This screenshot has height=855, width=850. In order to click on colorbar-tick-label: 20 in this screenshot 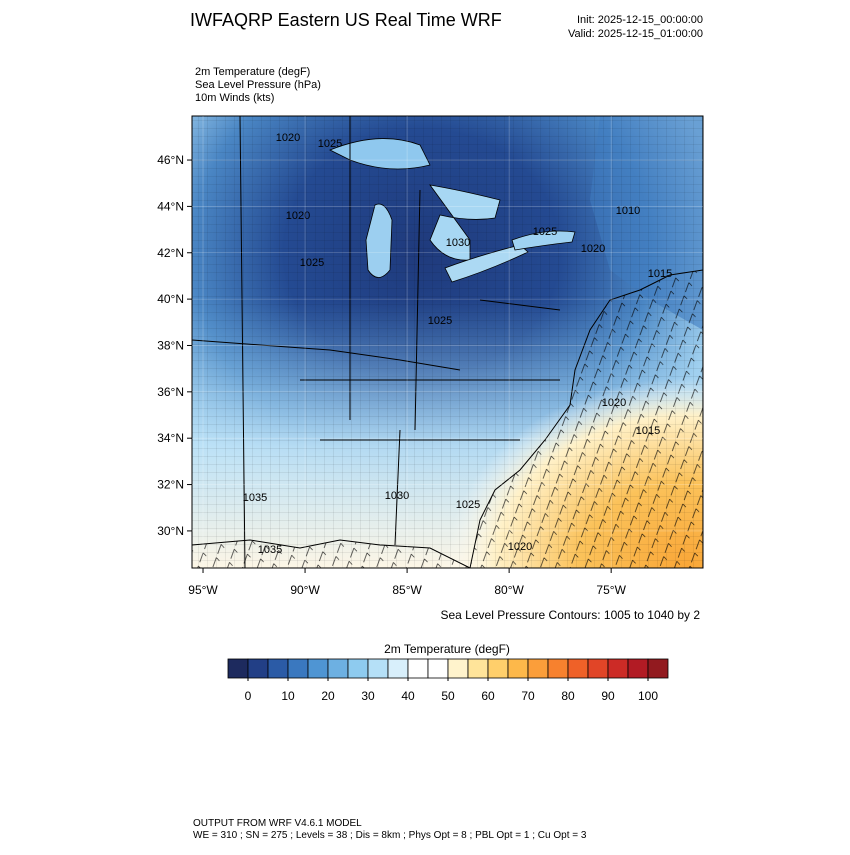, I will do `click(328, 696)`.